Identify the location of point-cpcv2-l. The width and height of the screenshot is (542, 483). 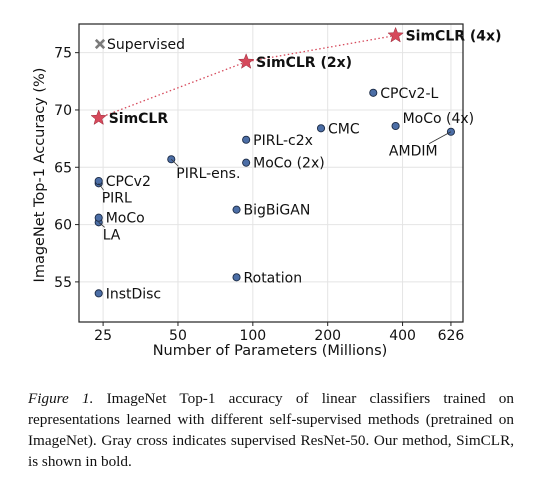
(373, 92).